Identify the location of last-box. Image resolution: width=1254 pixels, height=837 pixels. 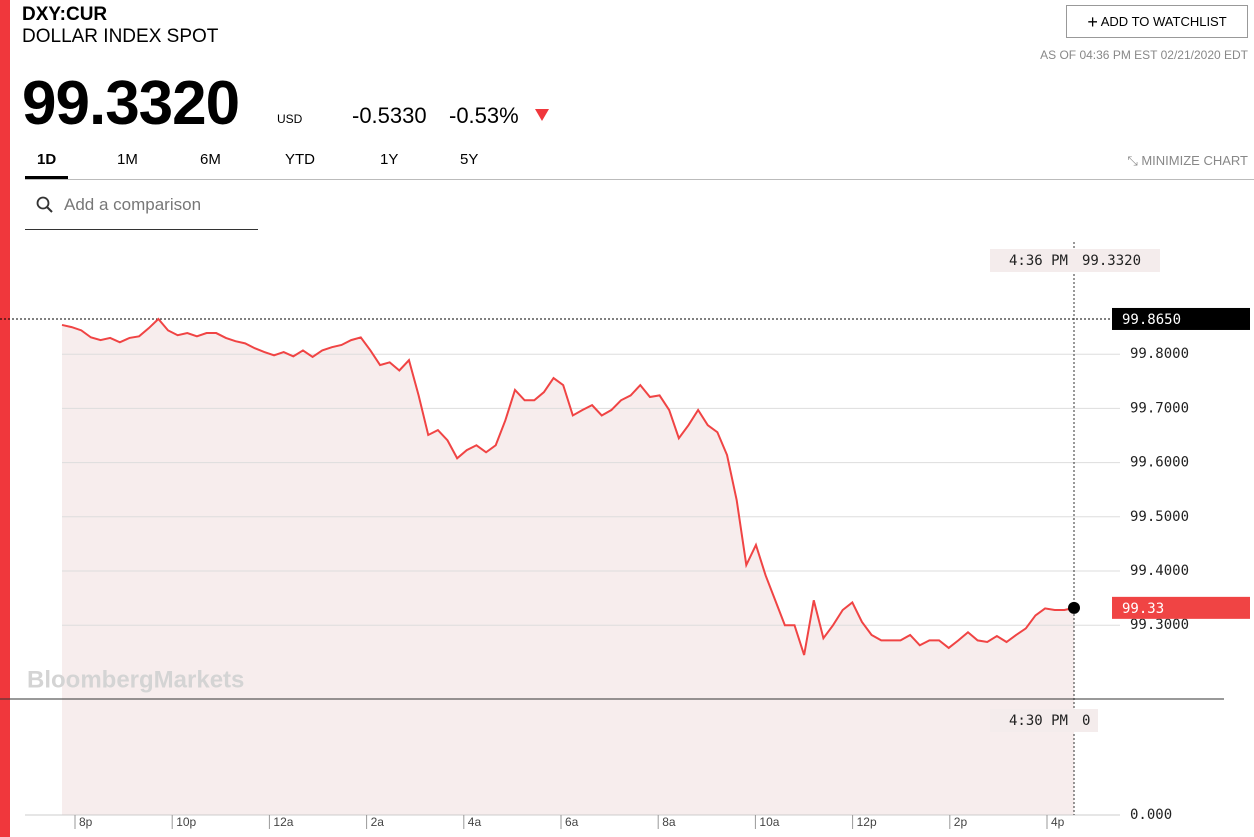
(1181, 607).